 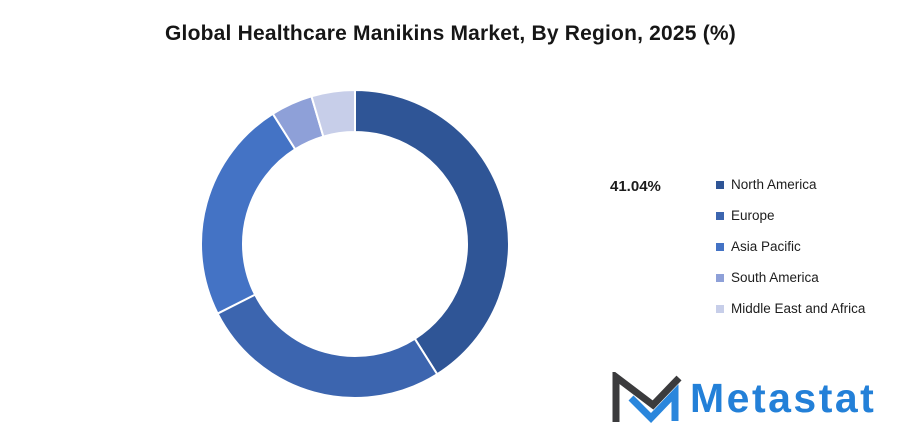 I want to click on legend-label: North America, so click(x=774, y=184).